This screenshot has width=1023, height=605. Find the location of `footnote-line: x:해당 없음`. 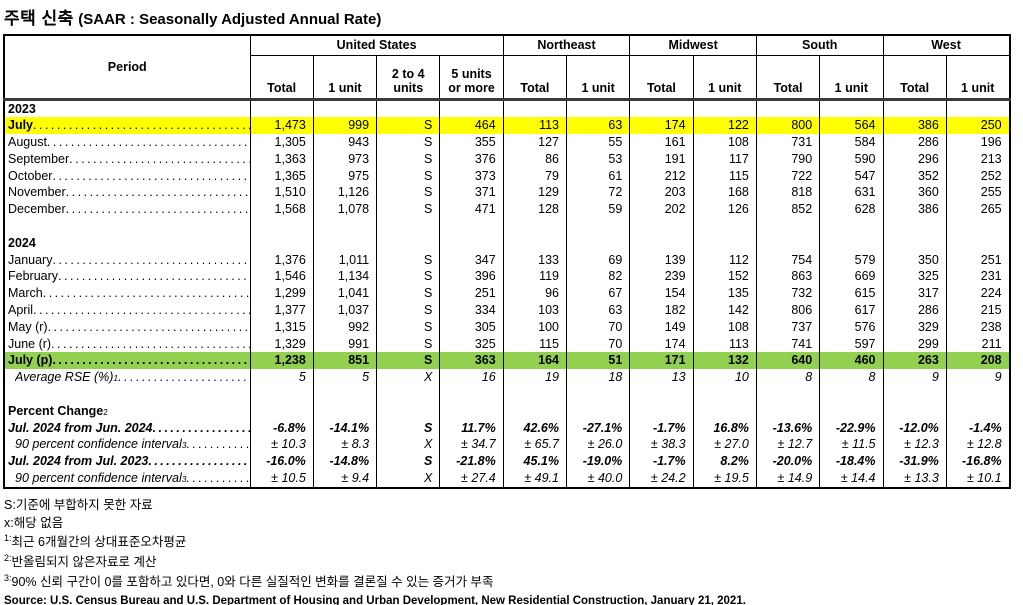

footnote-line: x:해당 없음 is located at coordinates (513, 523).